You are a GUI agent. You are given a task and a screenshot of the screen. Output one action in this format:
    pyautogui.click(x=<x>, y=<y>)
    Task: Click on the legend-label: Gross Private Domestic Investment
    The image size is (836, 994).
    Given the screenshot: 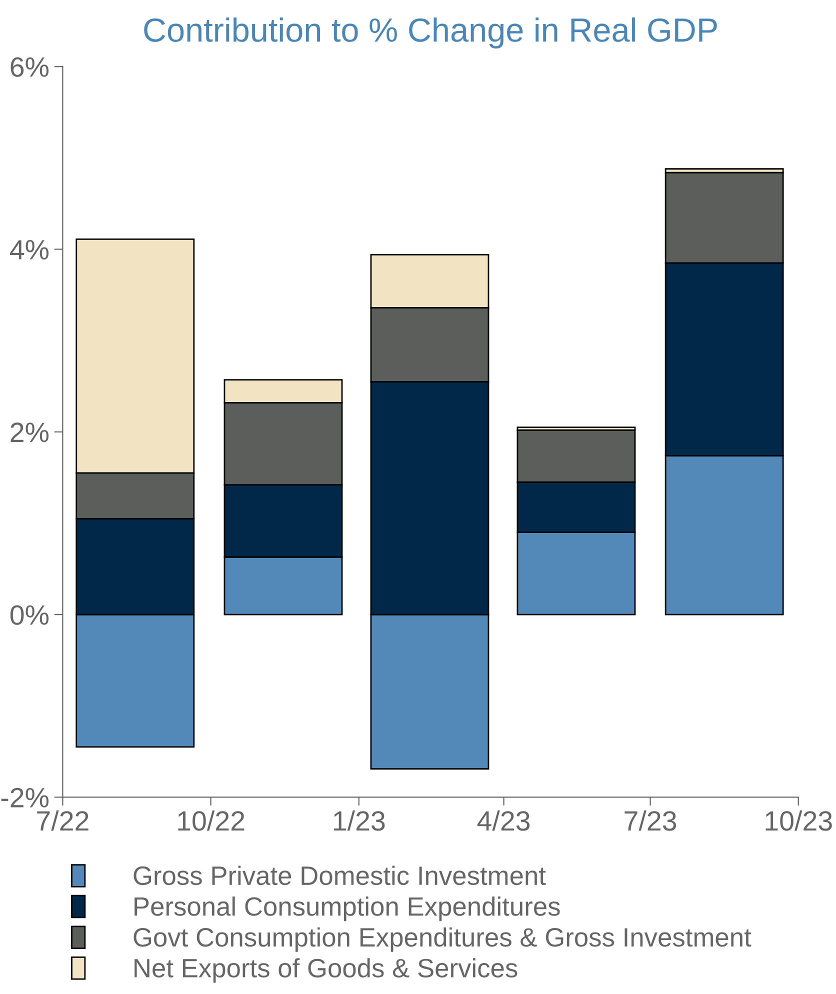 What is the action you would take?
    pyautogui.click(x=340, y=876)
    